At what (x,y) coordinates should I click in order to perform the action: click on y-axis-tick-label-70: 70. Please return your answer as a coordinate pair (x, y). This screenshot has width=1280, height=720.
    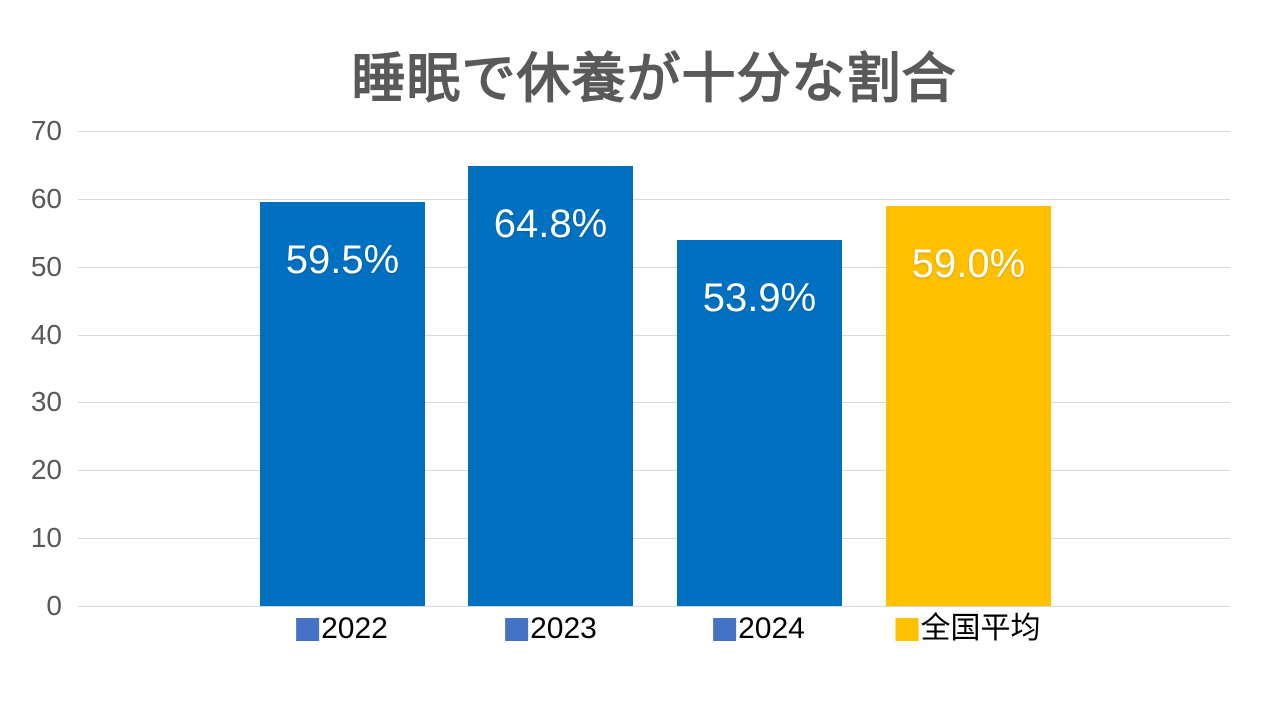
    Looking at the image, I should click on (46, 130).